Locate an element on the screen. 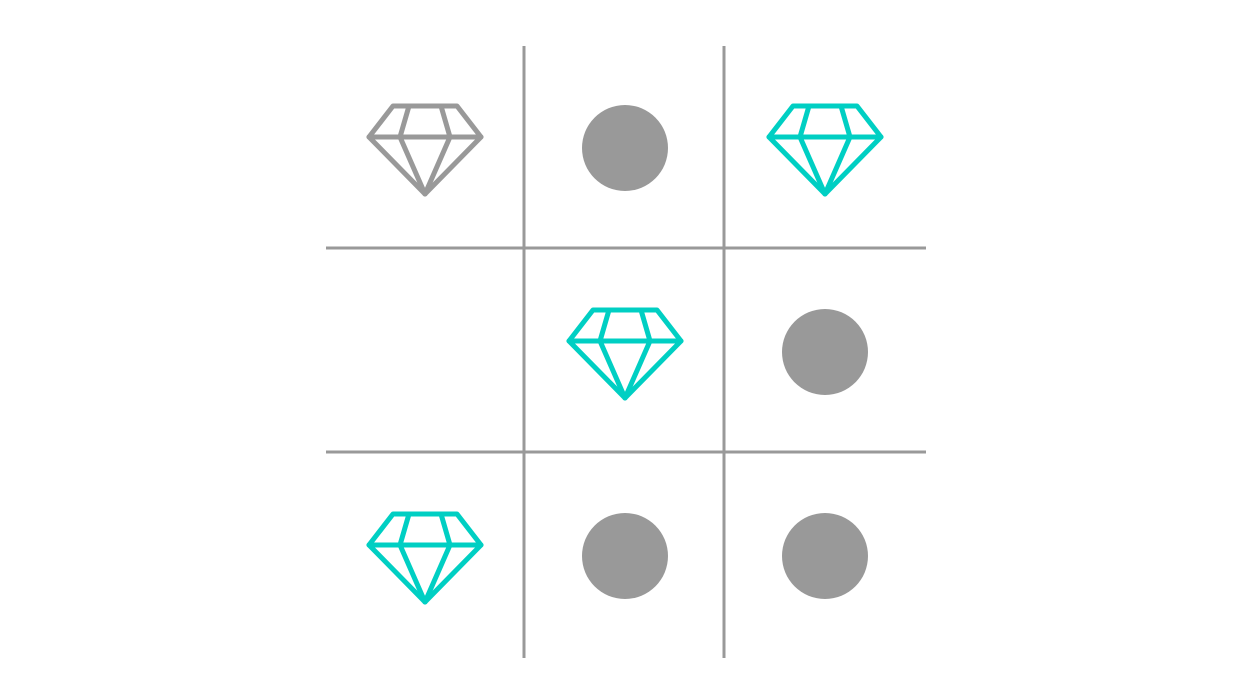 This screenshot has width=1252, height=698. board-cell-r2c1 is located at coordinates (426, 352).